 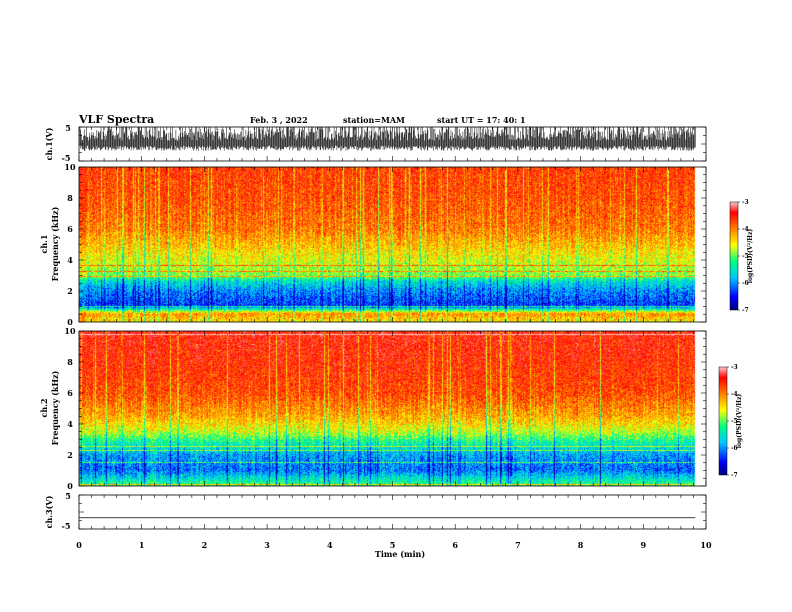 What do you see at coordinates (267, 545) in the screenshot?
I see `time-tick-label: 3` at bounding box center [267, 545].